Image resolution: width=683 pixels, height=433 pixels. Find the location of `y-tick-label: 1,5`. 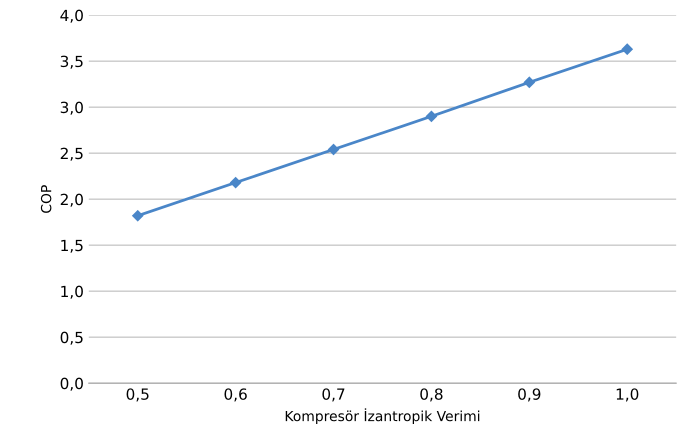

y-tick-label: 1,5 is located at coordinates (72, 246).